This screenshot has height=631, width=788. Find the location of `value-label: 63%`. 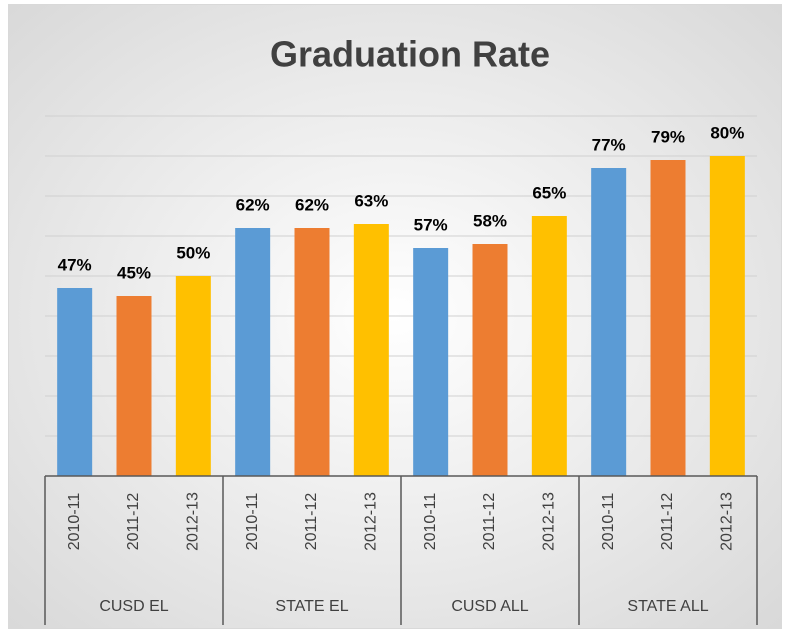

value-label: 63% is located at coordinates (371, 200).